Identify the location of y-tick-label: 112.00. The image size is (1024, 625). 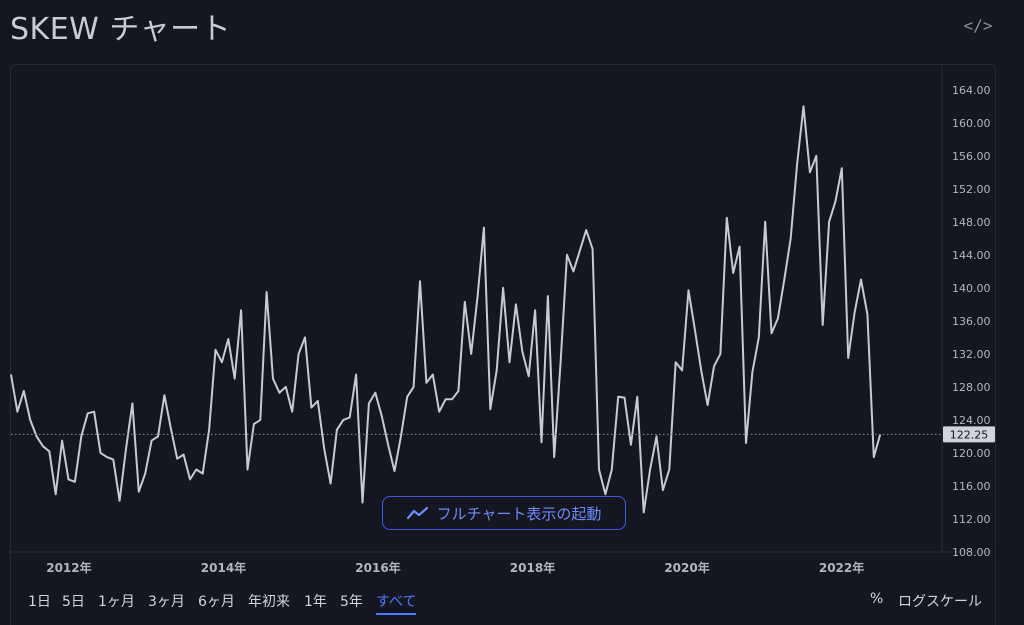
(971, 519).